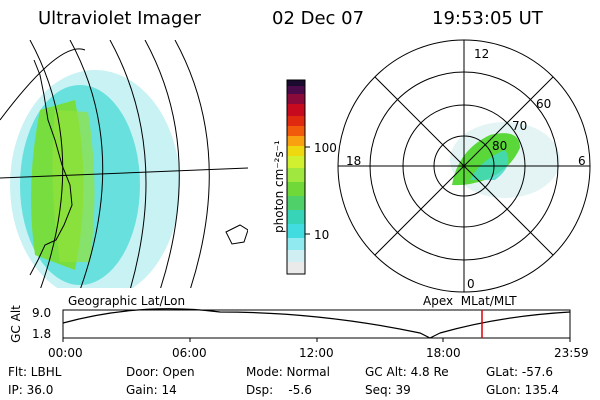  I want to click on orbit-xtick-0000: 00:00, so click(65, 353).